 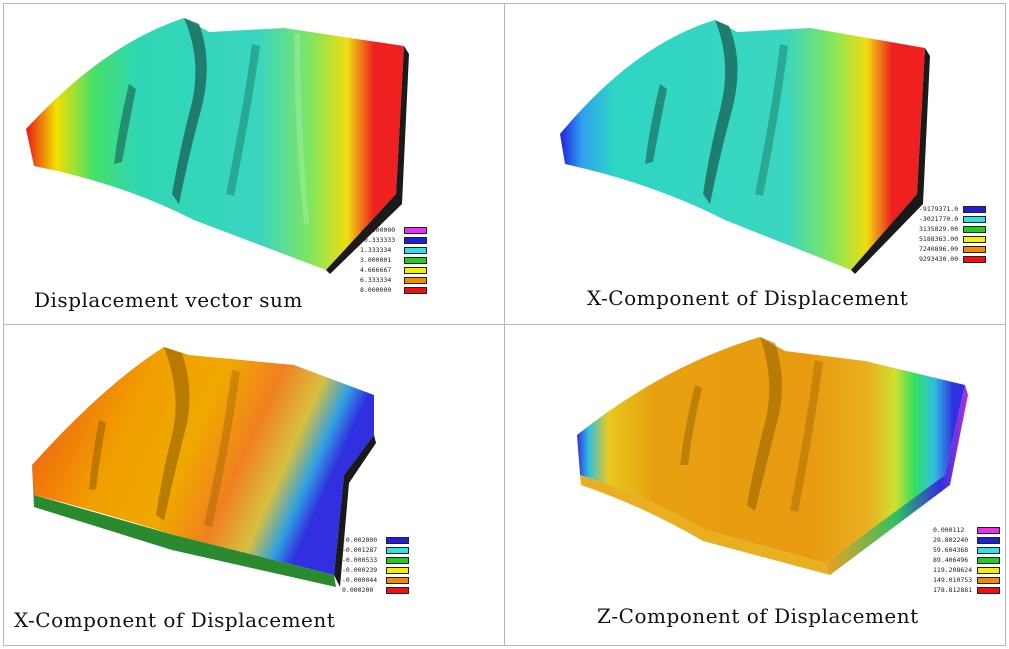 I want to click on model-render-vector-sum, so click(x=217, y=146).